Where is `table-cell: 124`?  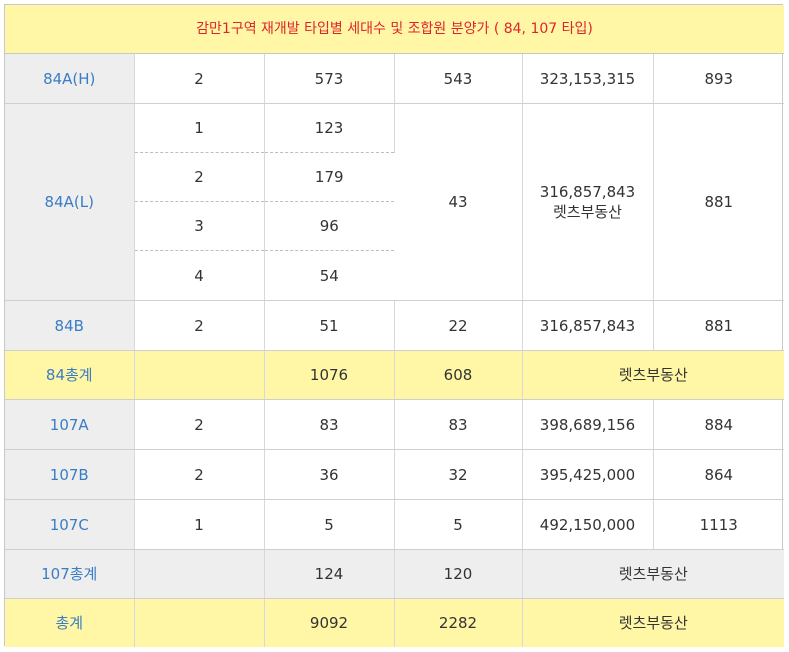
table-cell: 124 is located at coordinates (329, 574).